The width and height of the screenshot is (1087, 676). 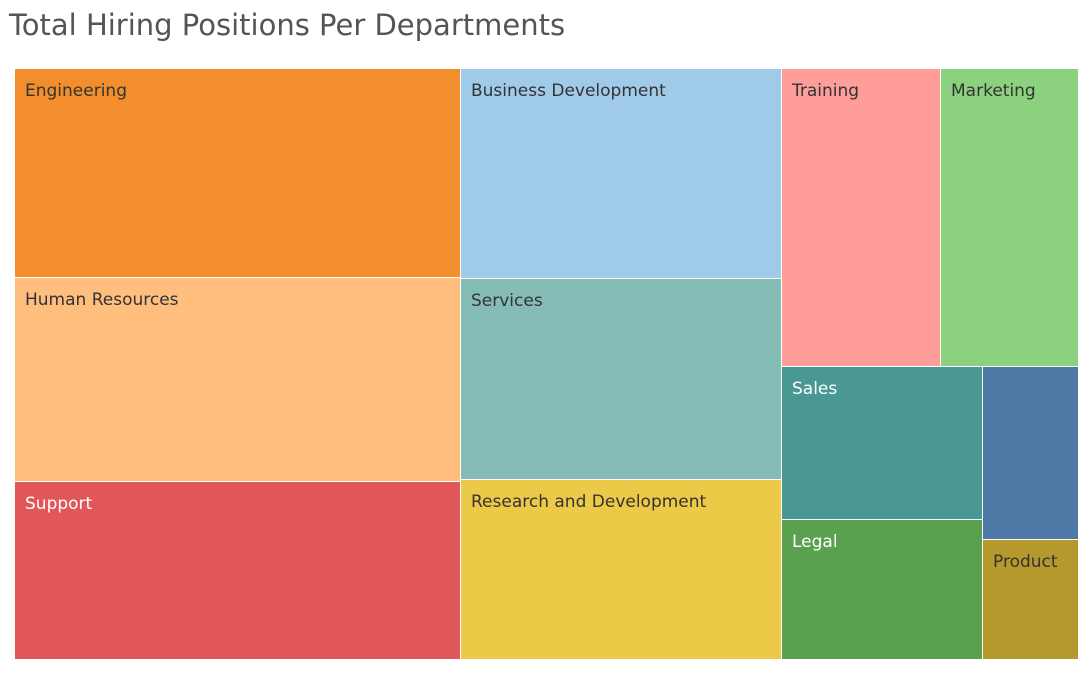 I want to click on tile-label-training: Training, so click(x=826, y=91).